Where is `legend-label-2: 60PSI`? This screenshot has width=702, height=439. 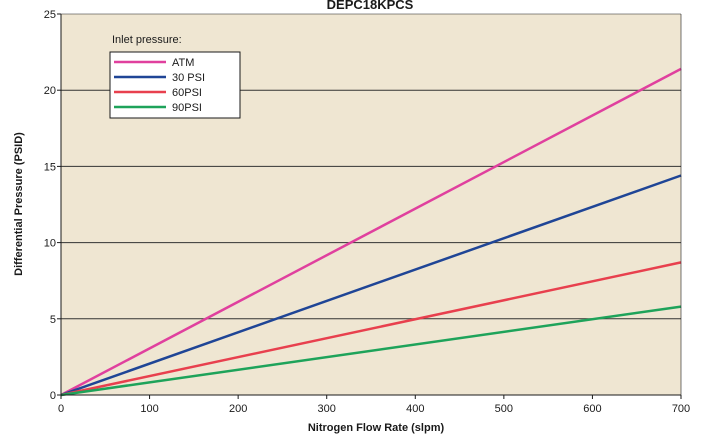
legend-label-2: 60PSI is located at coordinates (187, 93).